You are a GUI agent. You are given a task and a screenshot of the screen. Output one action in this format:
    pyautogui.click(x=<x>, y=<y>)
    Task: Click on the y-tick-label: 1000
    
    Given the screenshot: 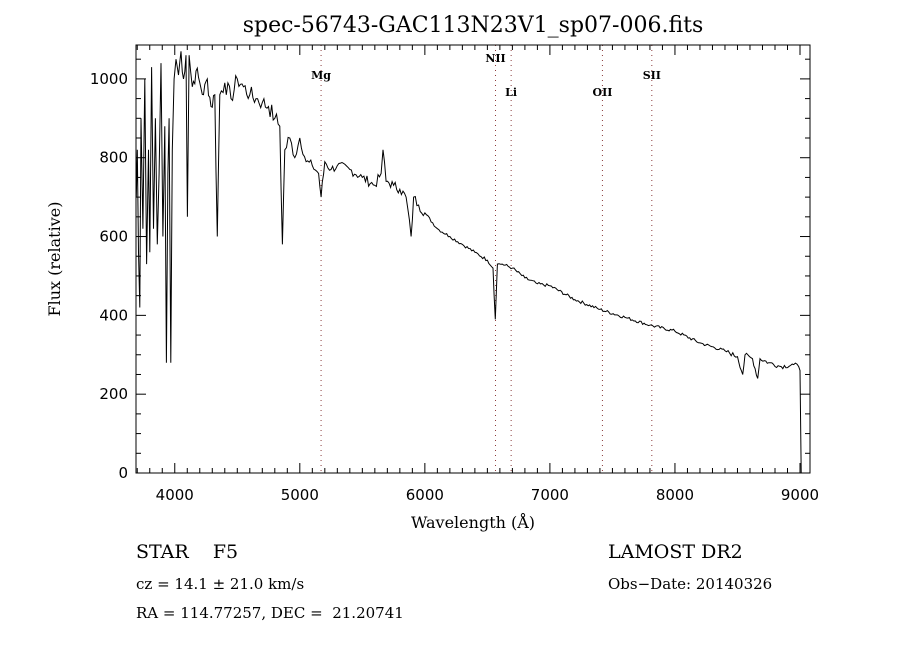 What is the action you would take?
    pyautogui.click(x=109, y=79)
    